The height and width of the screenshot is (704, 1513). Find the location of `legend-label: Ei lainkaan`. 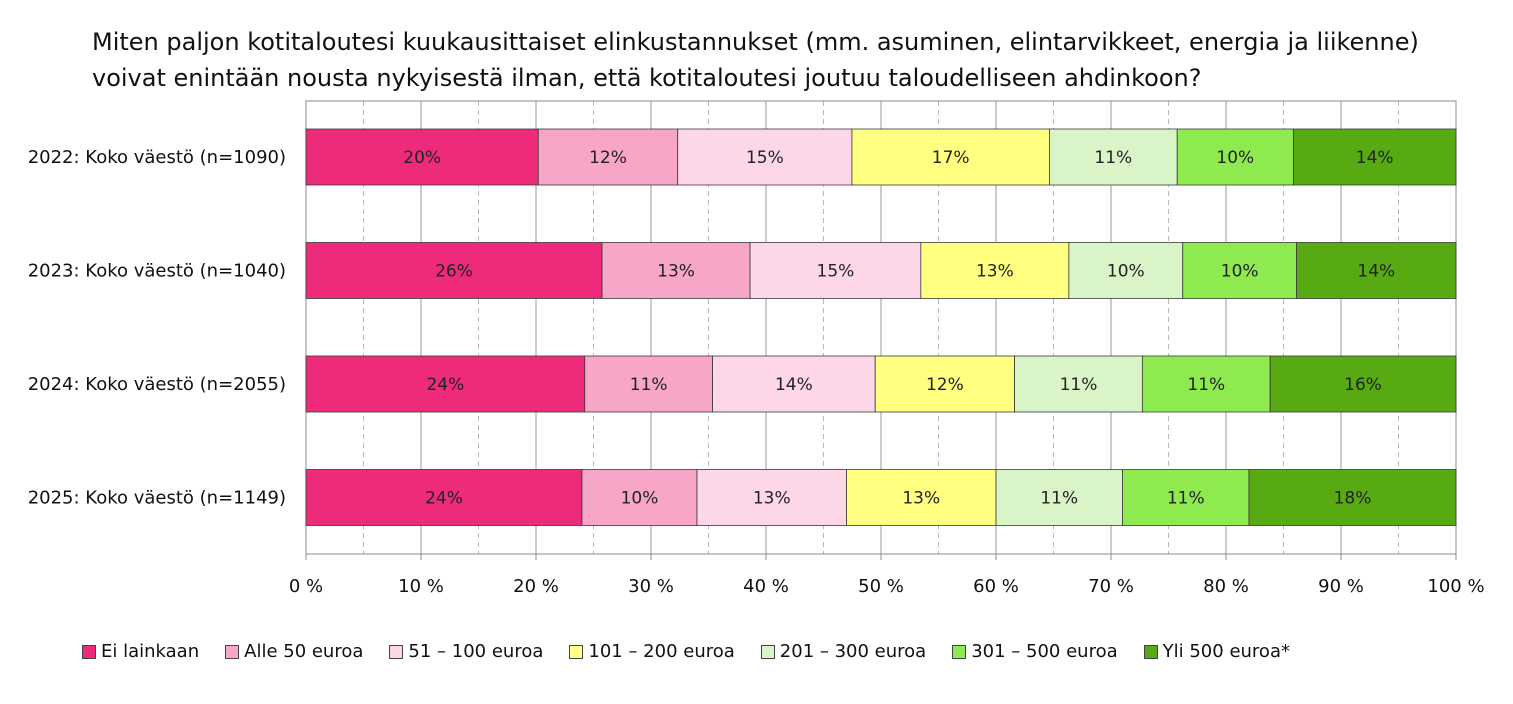

legend-label: Ei lainkaan is located at coordinates (150, 651).